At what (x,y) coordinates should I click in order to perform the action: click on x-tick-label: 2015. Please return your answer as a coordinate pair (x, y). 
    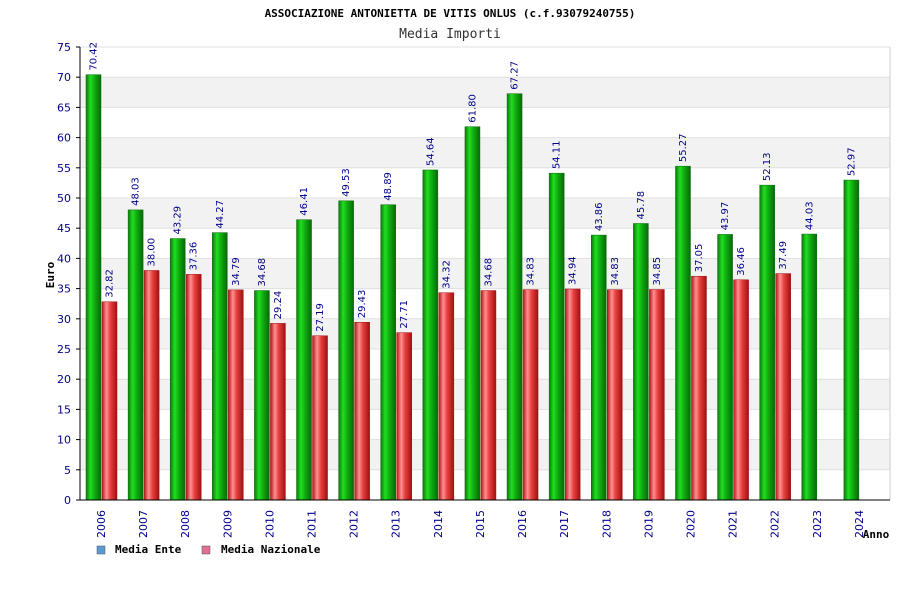
    Looking at the image, I should click on (480, 524).